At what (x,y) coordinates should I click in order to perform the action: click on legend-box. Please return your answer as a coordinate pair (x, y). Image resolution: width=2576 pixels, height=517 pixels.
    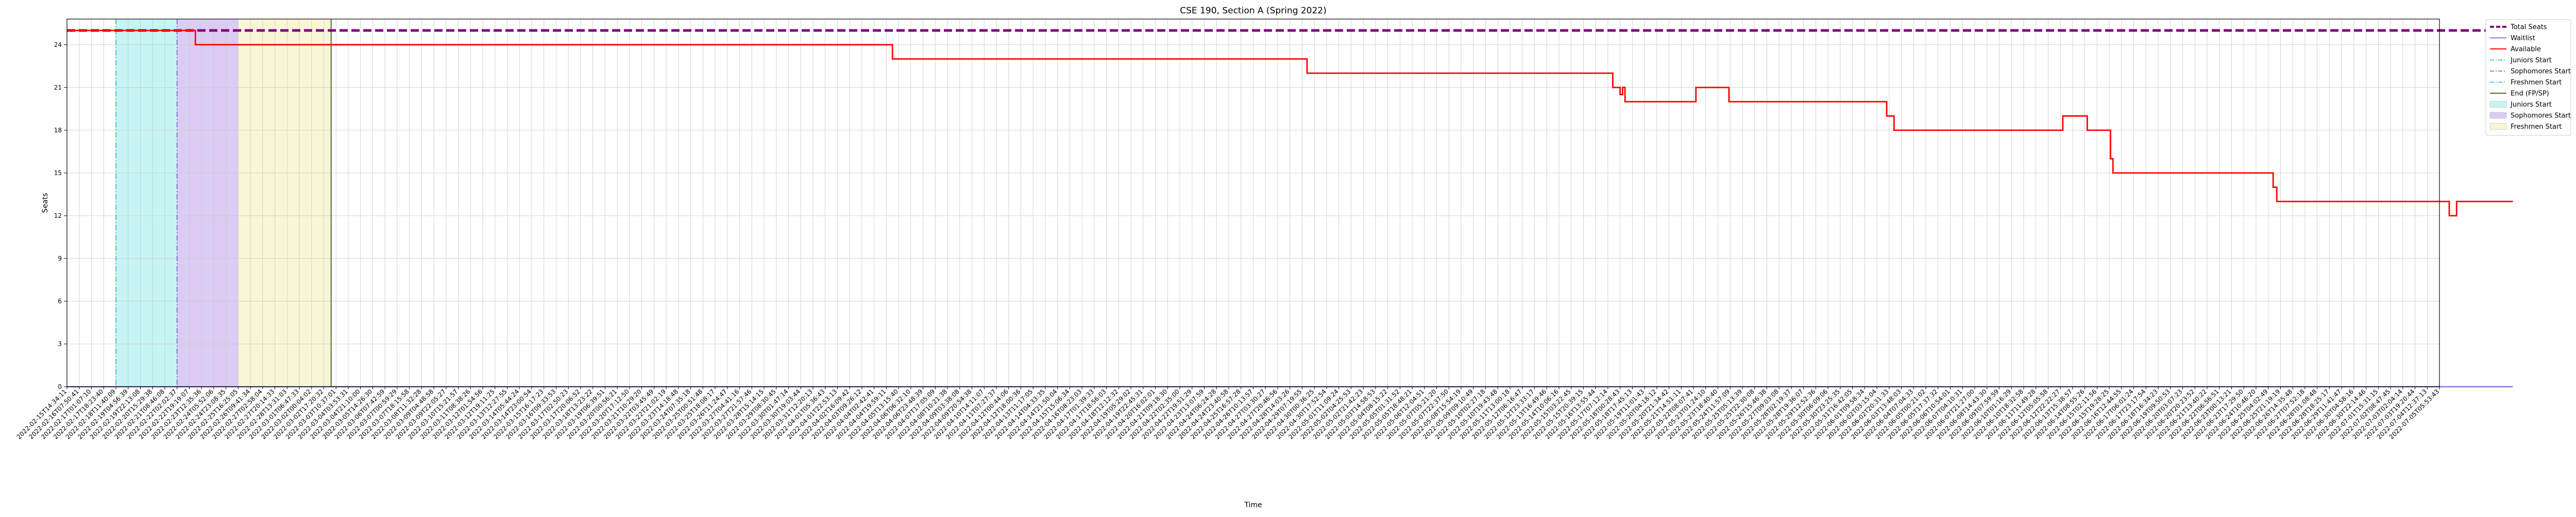
    Looking at the image, I should click on (2528, 77).